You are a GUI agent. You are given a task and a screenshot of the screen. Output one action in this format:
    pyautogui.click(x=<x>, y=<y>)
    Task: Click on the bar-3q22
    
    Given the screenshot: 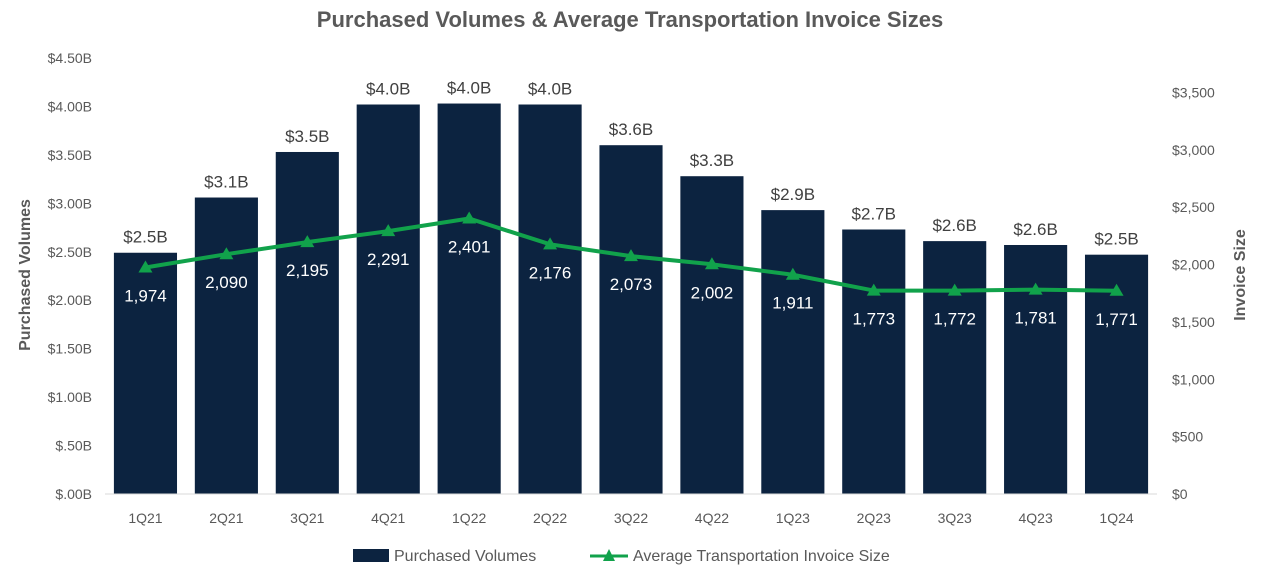 What is the action you would take?
    pyautogui.click(x=631, y=319)
    